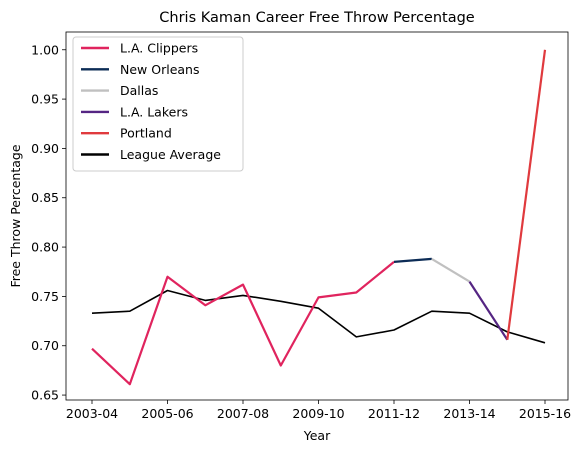 The height and width of the screenshot is (453, 582). What do you see at coordinates (451, 270) in the screenshot?
I see `series-line-dallas` at bounding box center [451, 270].